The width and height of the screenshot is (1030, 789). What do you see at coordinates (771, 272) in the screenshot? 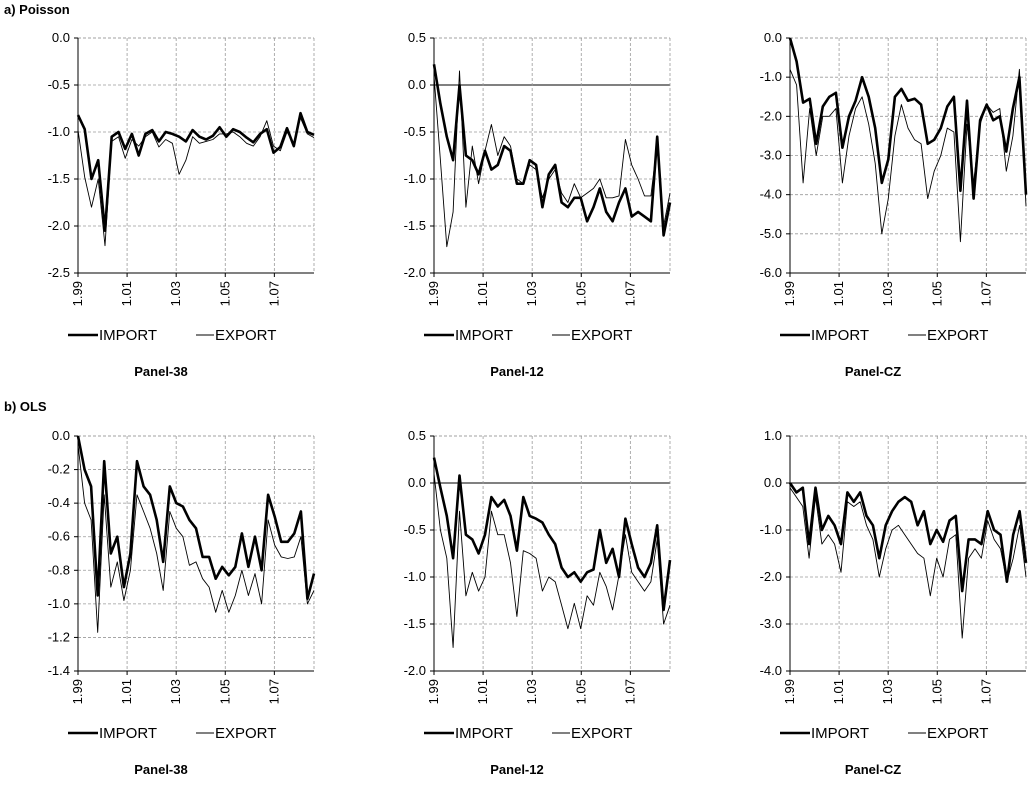
I see `y-tick-label: -6.0` at bounding box center [771, 272].